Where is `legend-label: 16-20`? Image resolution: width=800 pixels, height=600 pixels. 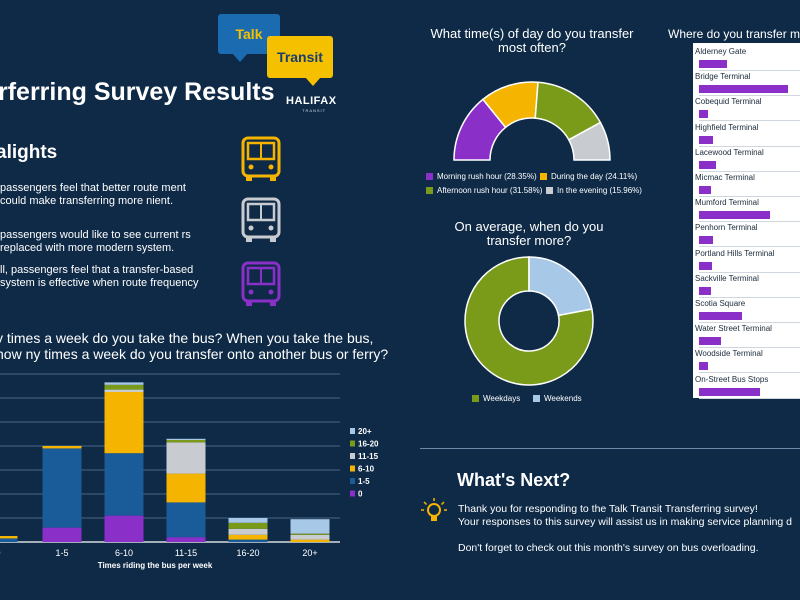
legend-label: 16-20 is located at coordinates (368, 444).